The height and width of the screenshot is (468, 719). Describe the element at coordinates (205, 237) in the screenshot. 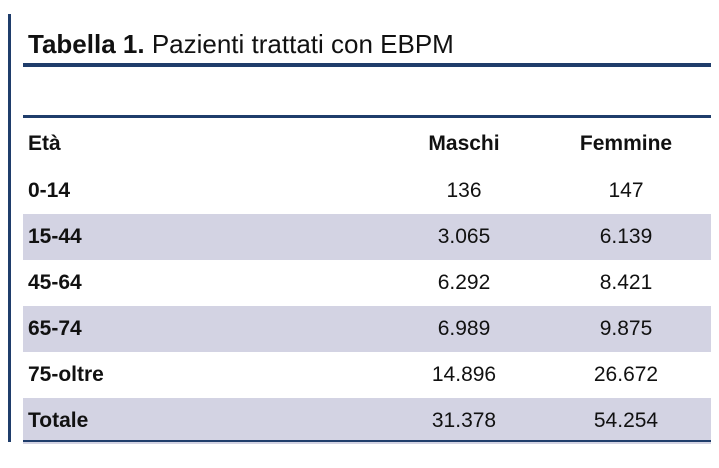

I see `row-age: 15-44` at that location.